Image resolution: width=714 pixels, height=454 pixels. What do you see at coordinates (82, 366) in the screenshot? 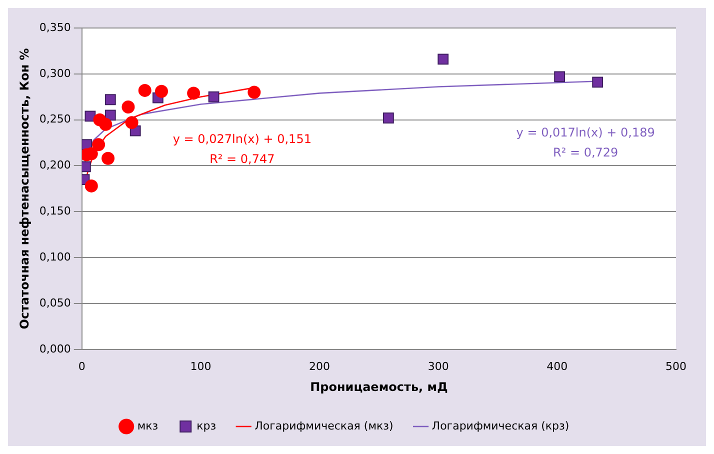
I see `x-tick-label: 0` at bounding box center [82, 366].